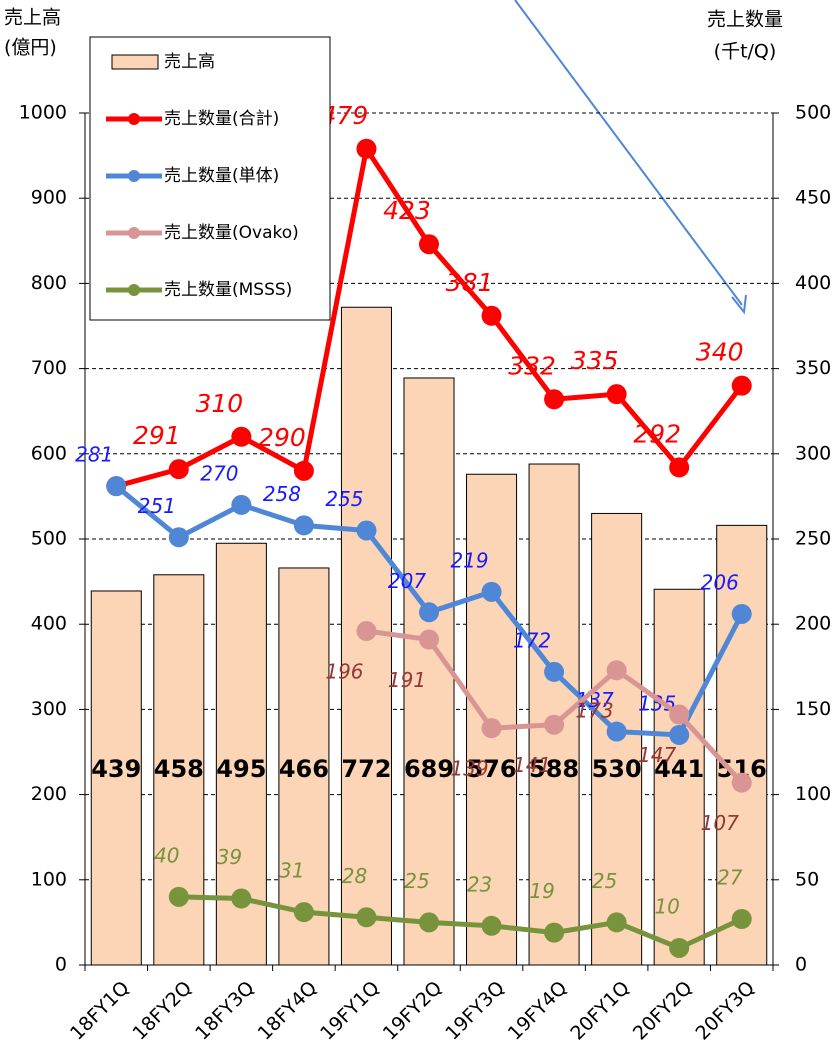 The image size is (839, 1060). I want to click on bar-value-label: 439, so click(116, 769).